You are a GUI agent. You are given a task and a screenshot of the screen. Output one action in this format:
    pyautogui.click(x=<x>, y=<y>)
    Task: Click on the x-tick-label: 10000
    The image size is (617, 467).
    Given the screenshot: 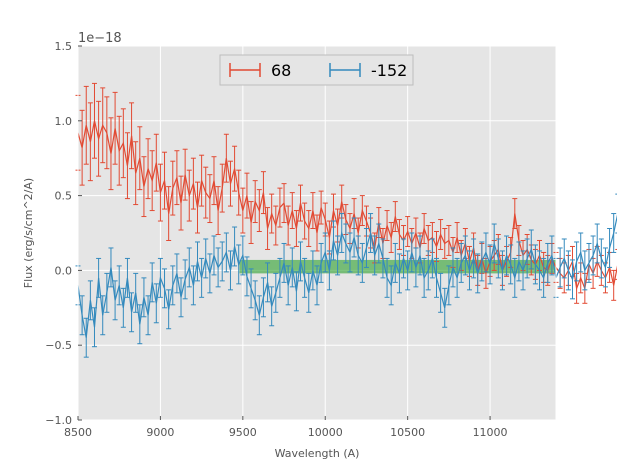 What is the action you would take?
    pyautogui.click(x=325, y=432)
    